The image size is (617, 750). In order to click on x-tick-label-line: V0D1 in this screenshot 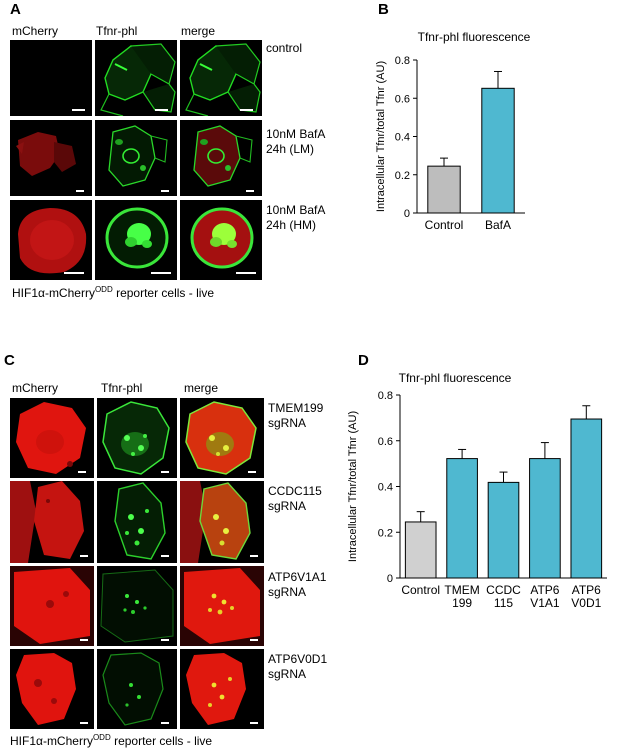, I will do `click(586, 603)`.